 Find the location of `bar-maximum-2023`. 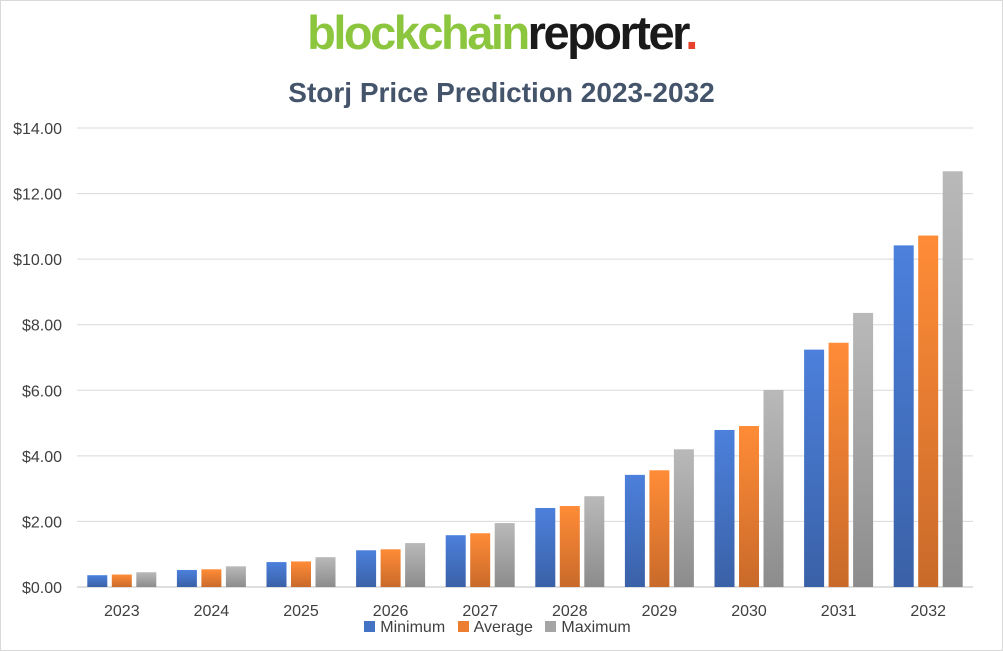

bar-maximum-2023 is located at coordinates (146, 579).